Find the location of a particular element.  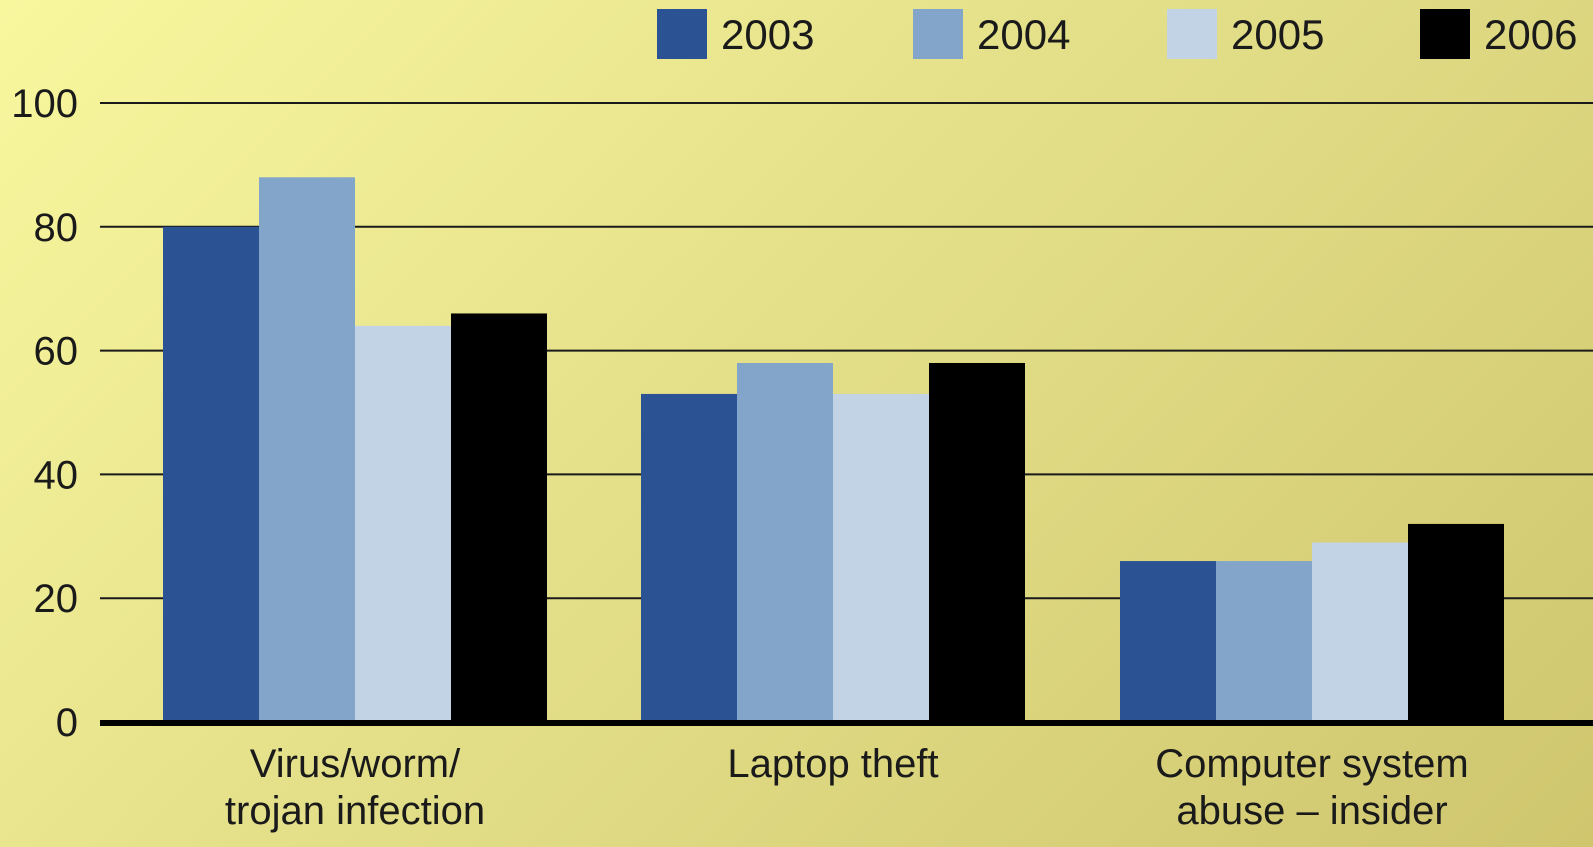

category-label: Laptop theft is located at coordinates (832, 764).